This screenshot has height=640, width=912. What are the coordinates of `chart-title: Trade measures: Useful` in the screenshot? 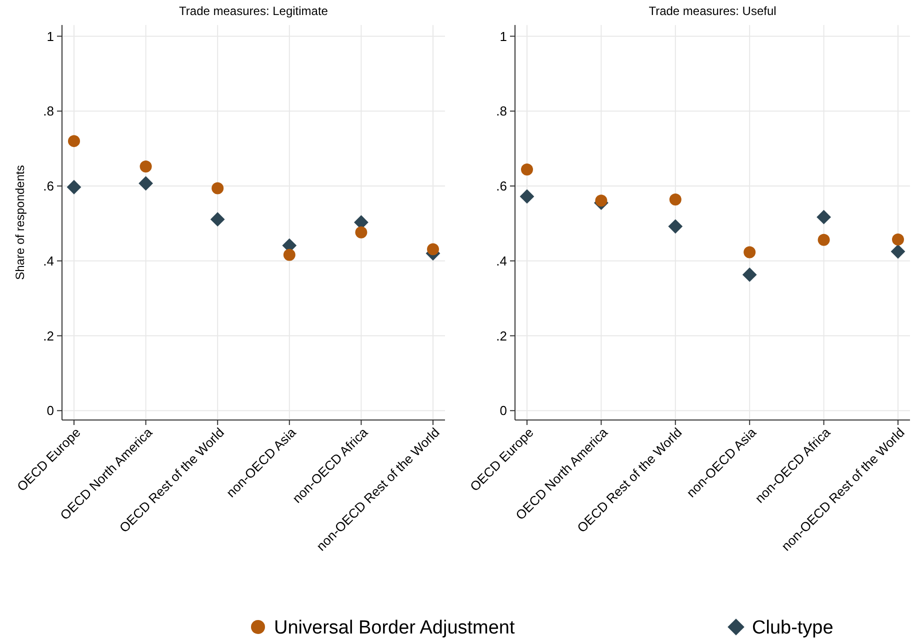 It's located at (712, 11).